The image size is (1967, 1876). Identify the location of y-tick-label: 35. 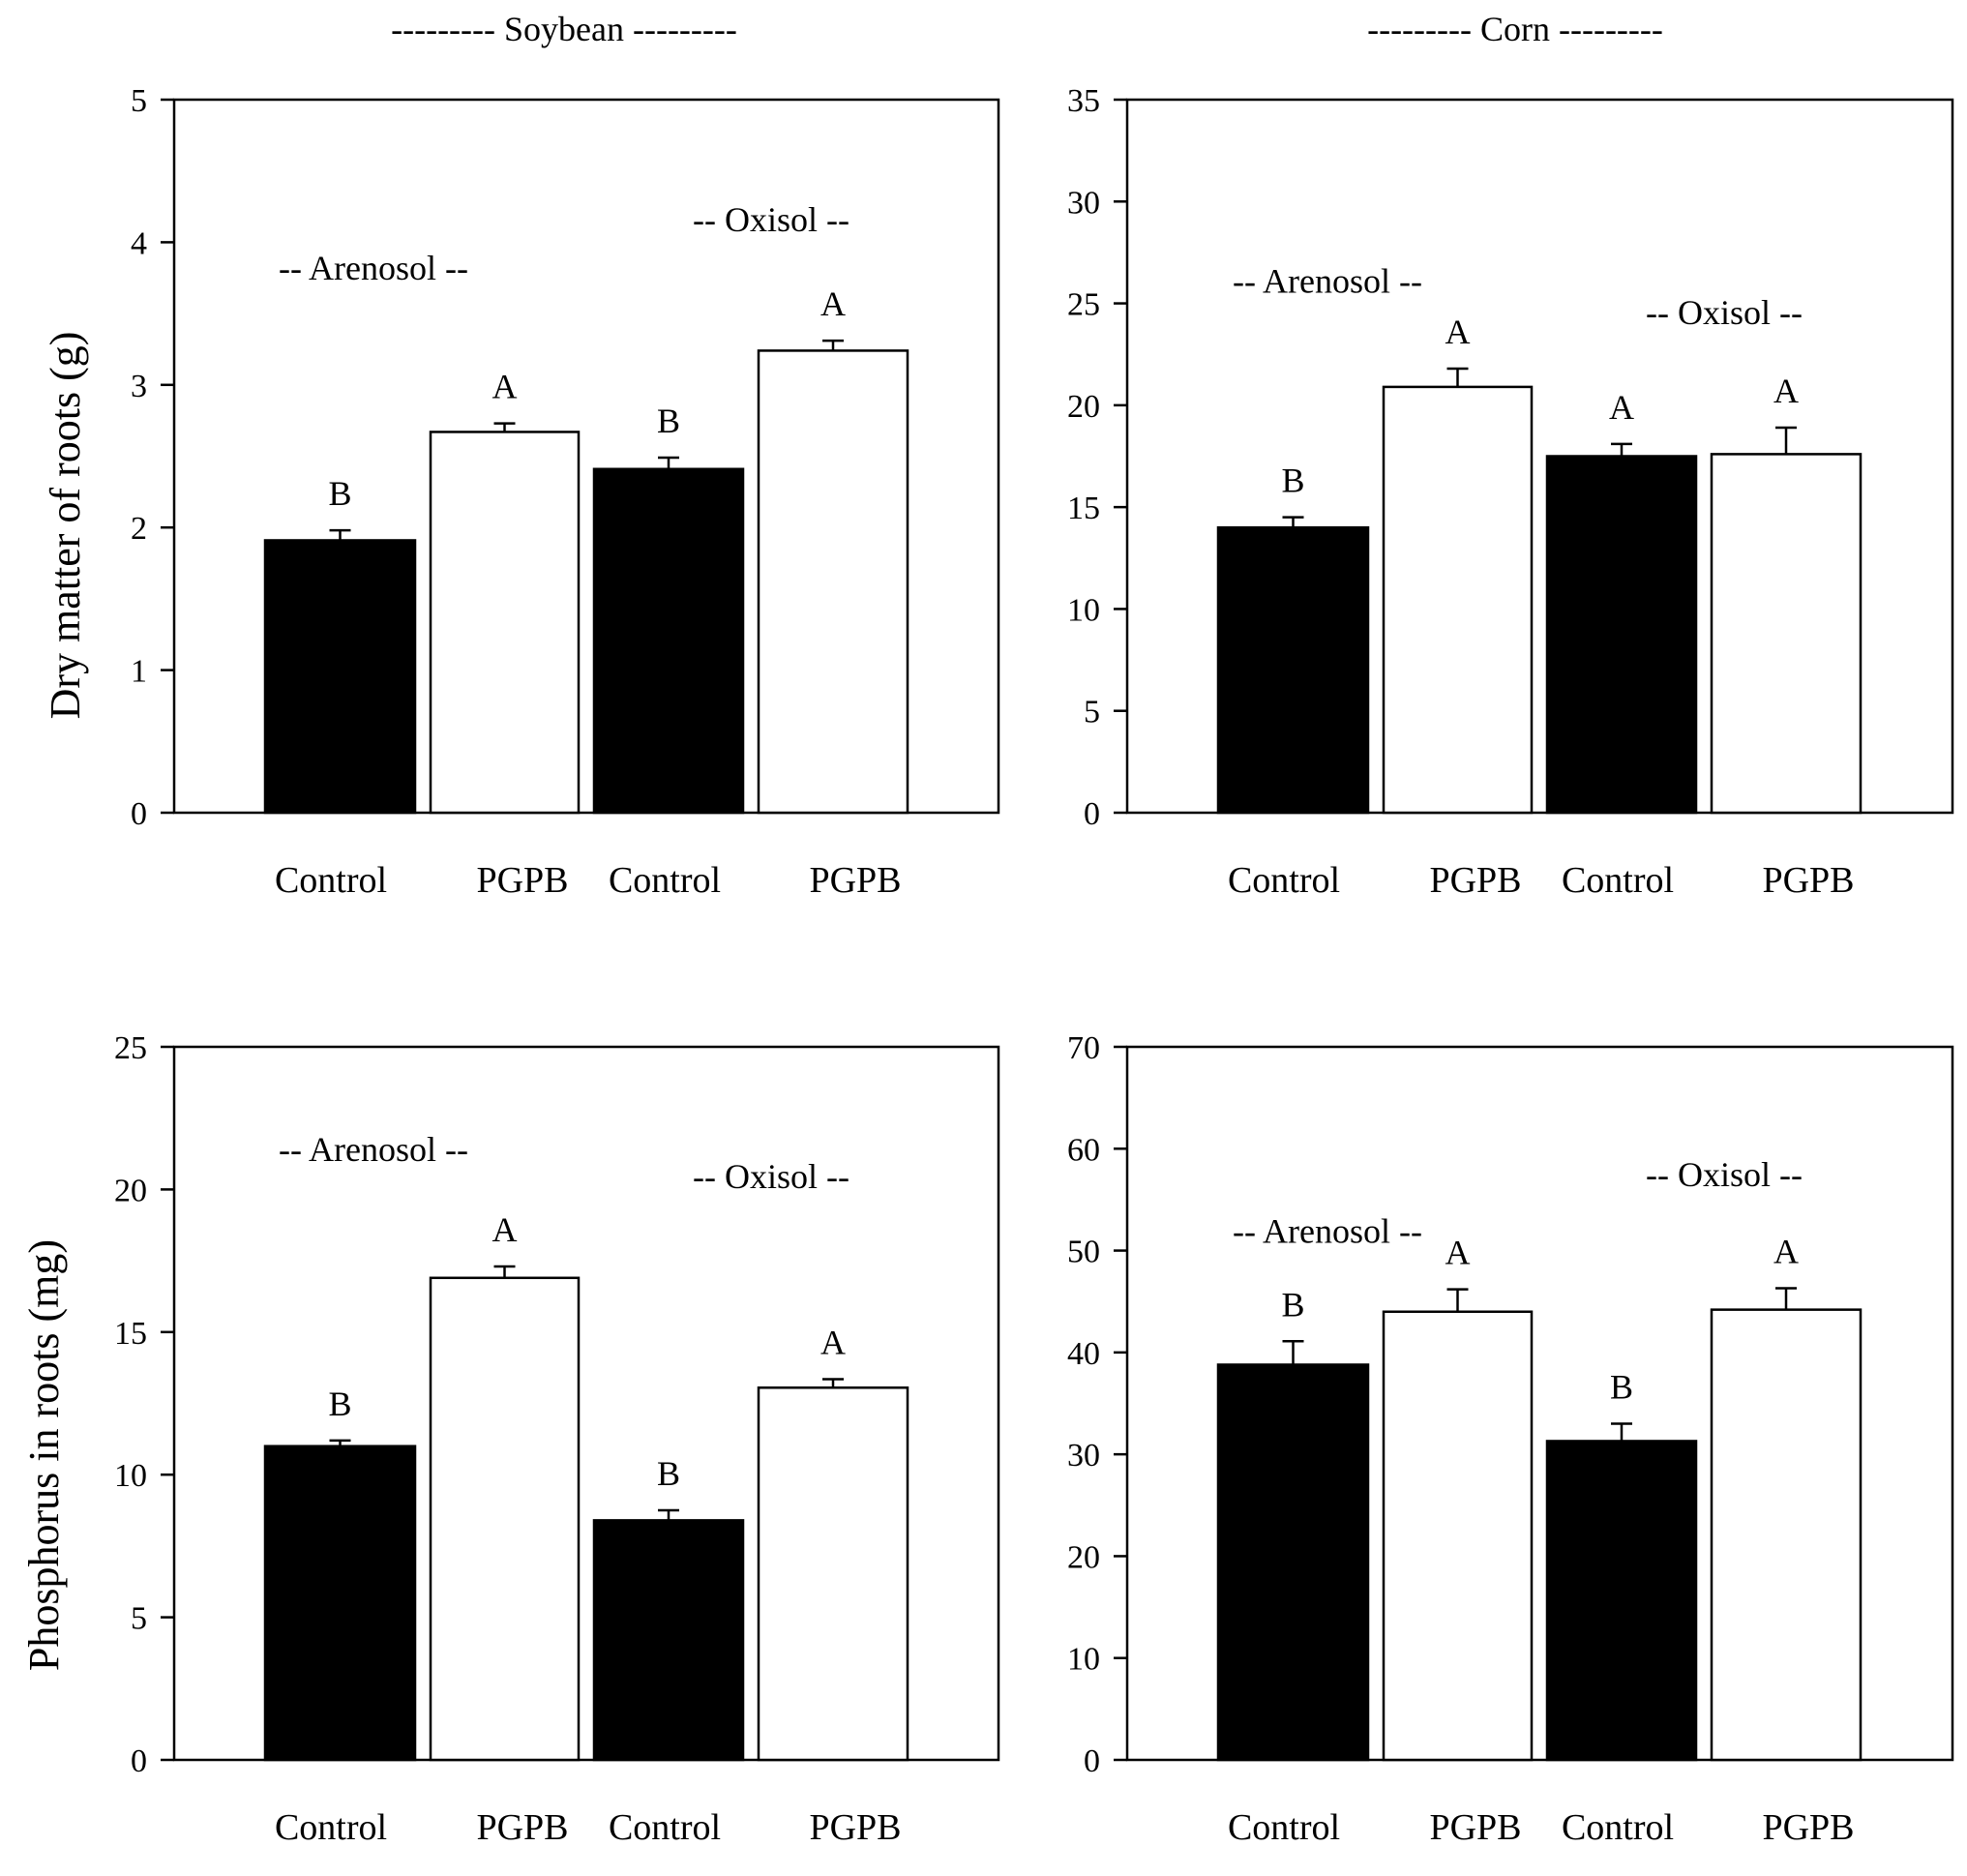
(1083, 101).